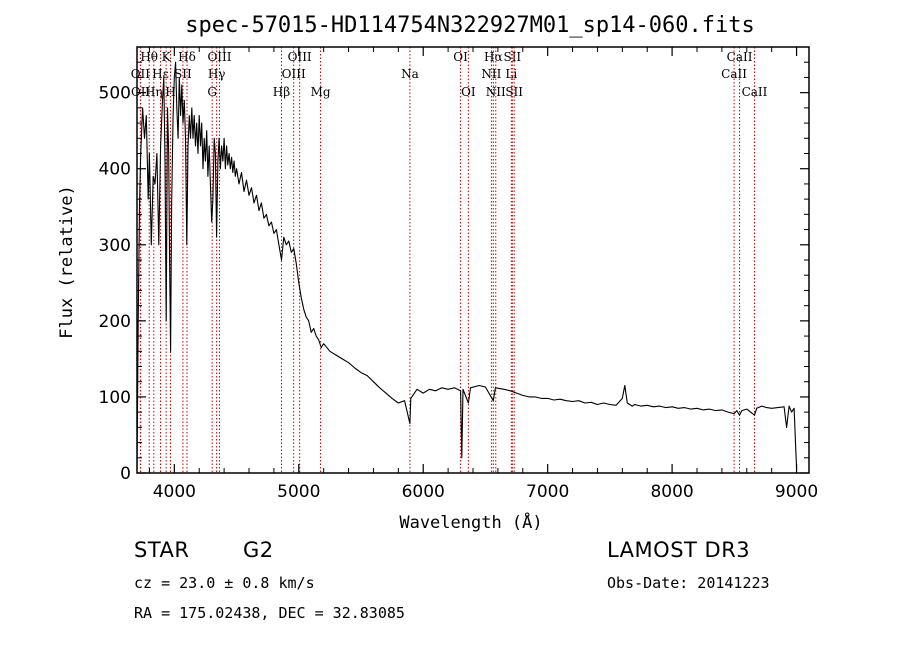 The height and width of the screenshot is (649, 900). What do you see at coordinates (281, 92) in the screenshot?
I see `line-label-12: Hβ` at bounding box center [281, 92].